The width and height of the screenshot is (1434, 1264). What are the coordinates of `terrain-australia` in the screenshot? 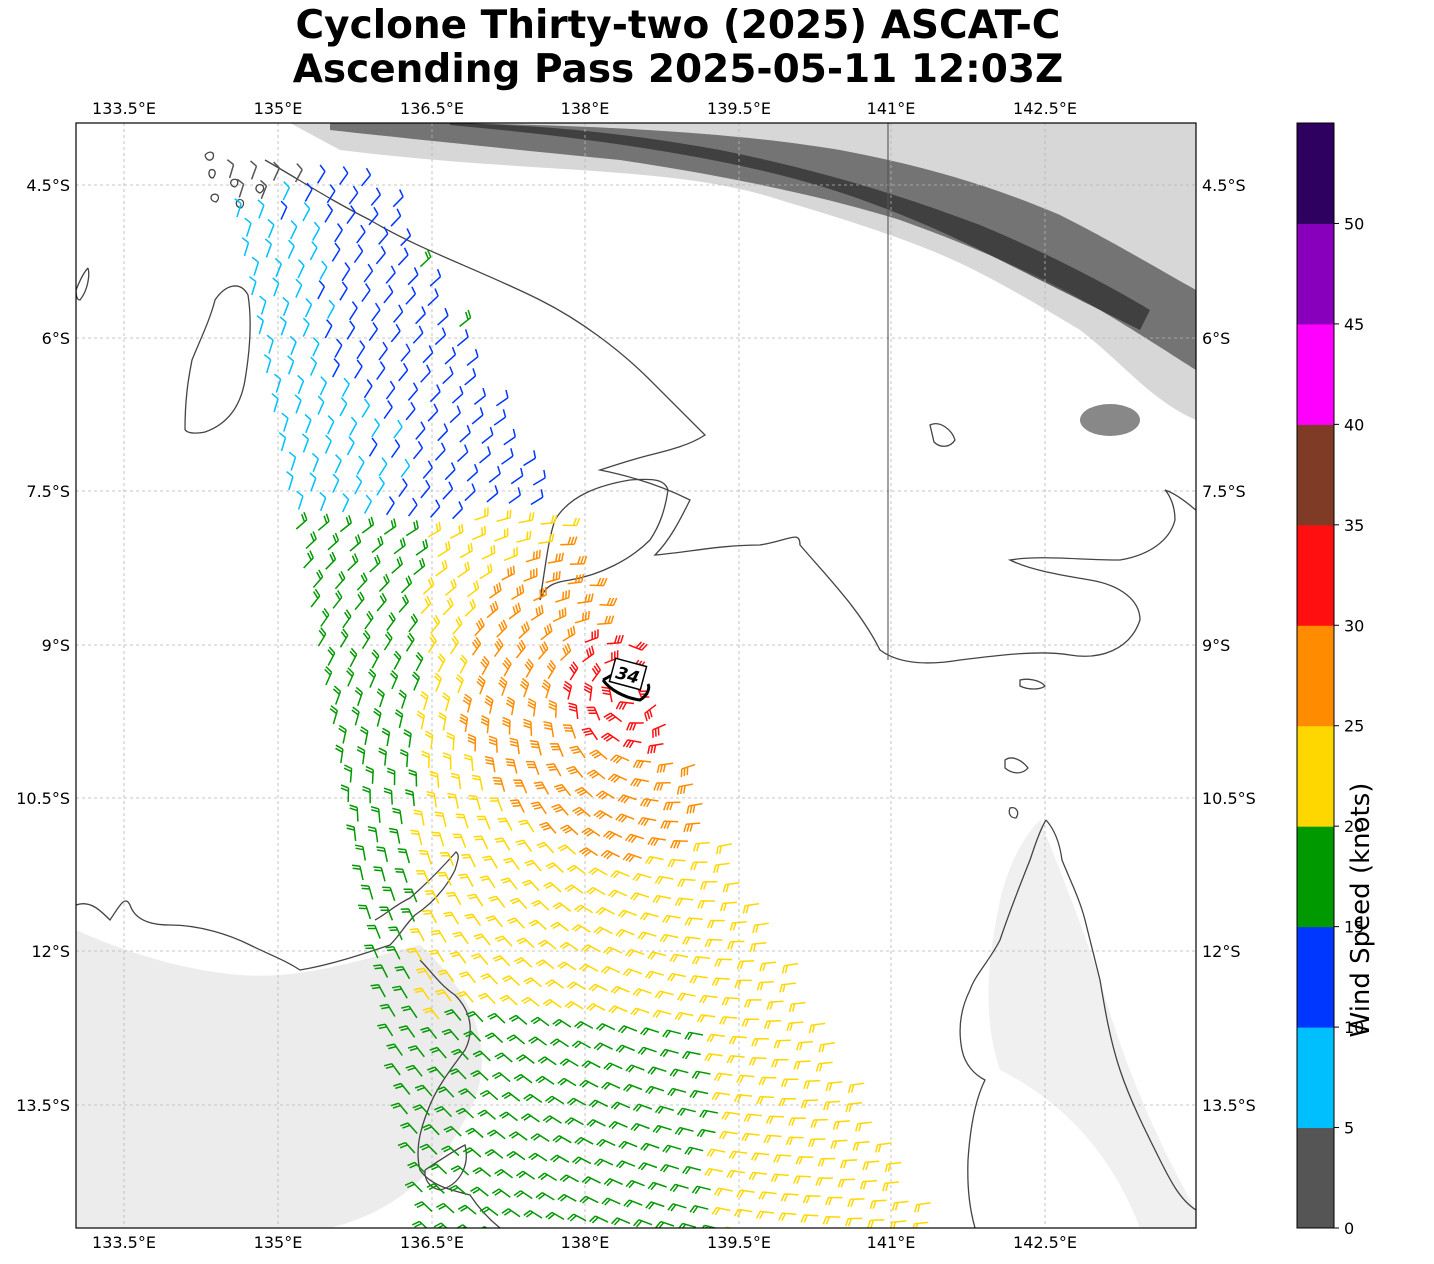 It's located at (279, 1079).